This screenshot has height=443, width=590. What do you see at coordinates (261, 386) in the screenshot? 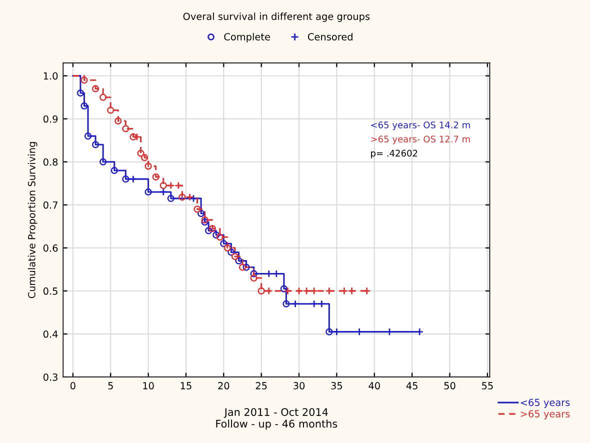
I see `x-tick-label: 25` at bounding box center [261, 386].